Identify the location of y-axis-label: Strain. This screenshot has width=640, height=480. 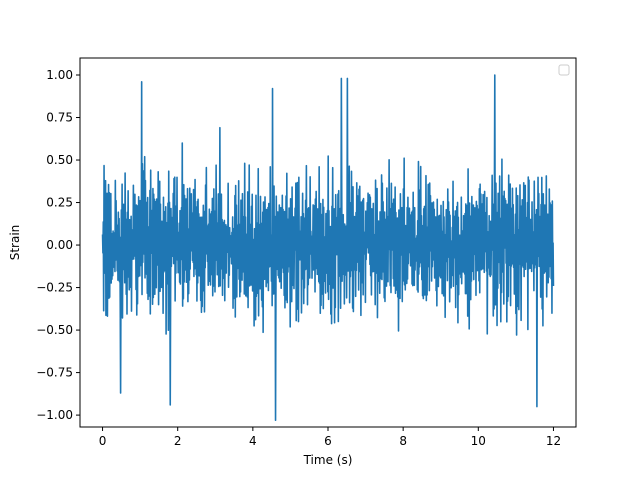
(15, 243).